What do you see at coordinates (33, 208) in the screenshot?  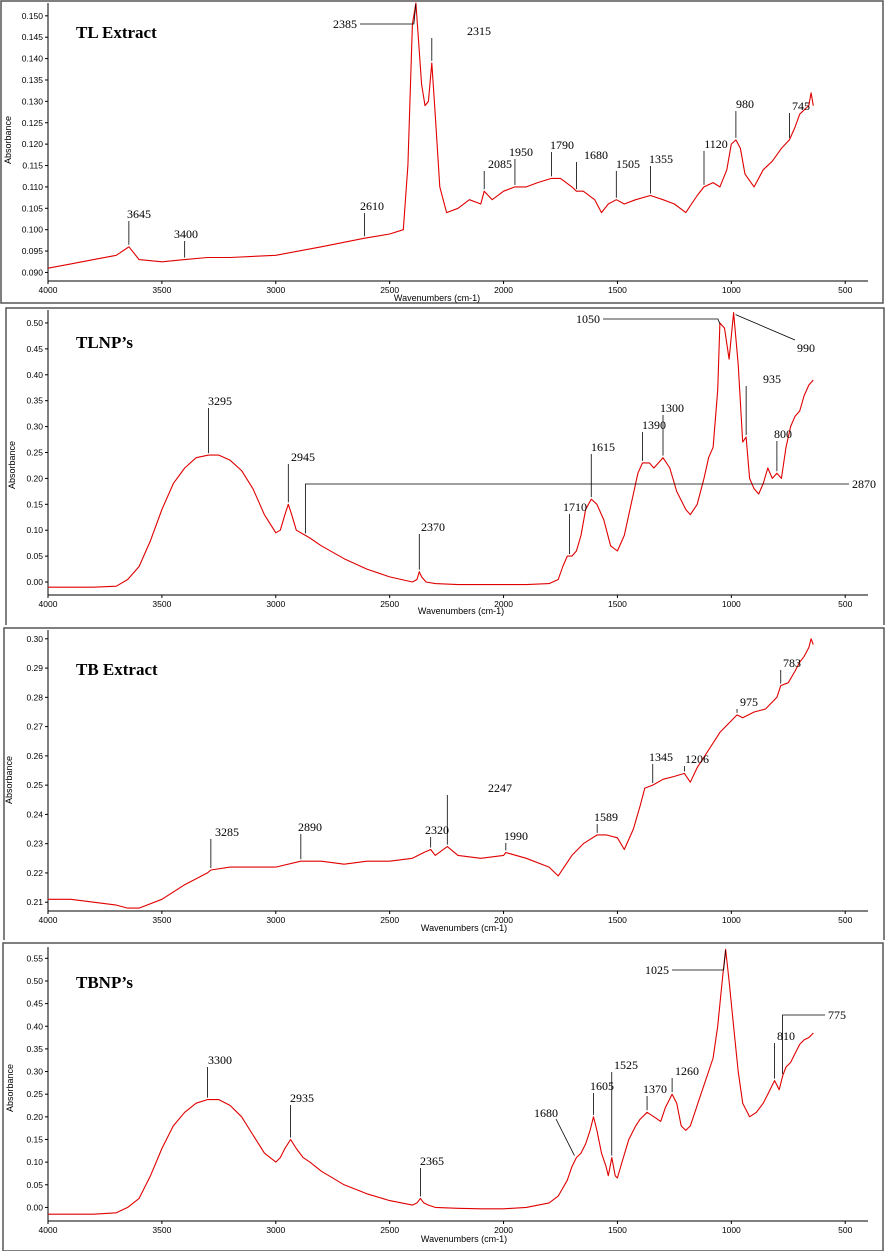 I see `y-tick-label: 0.105` at bounding box center [33, 208].